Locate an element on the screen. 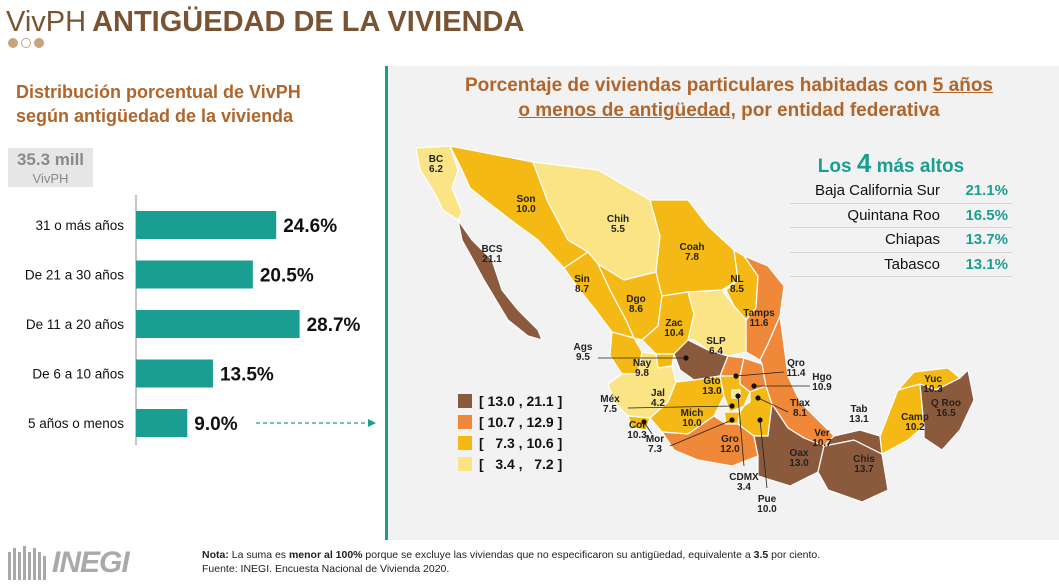 The height and width of the screenshot is (588, 1059). page-title: VivPH ANTIGÜEDAD DE LA VIVIENDA is located at coordinates (265, 22).